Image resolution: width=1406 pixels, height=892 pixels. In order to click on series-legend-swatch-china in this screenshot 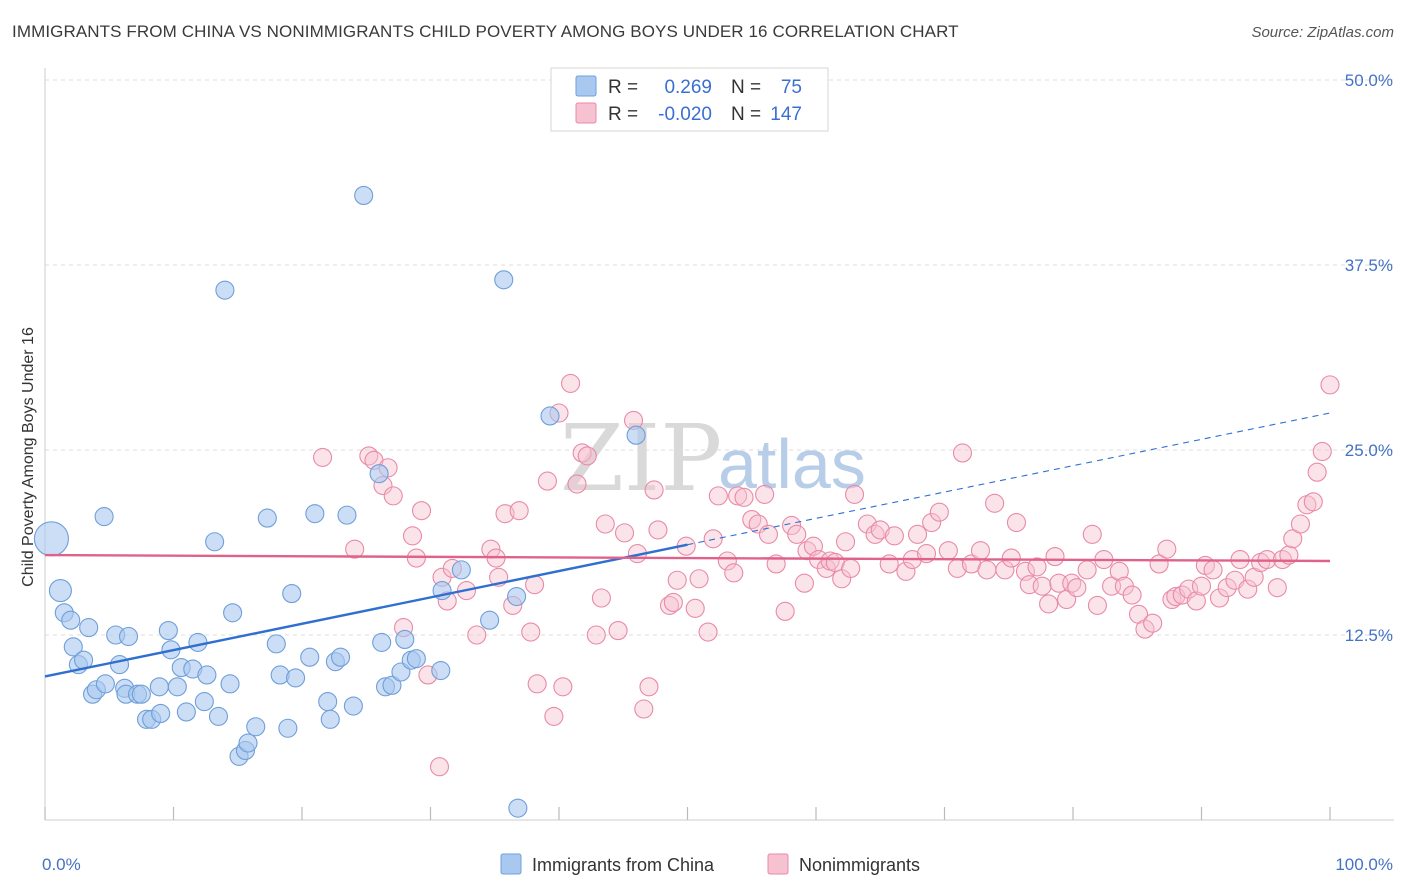, I will do `click(511, 864)`.